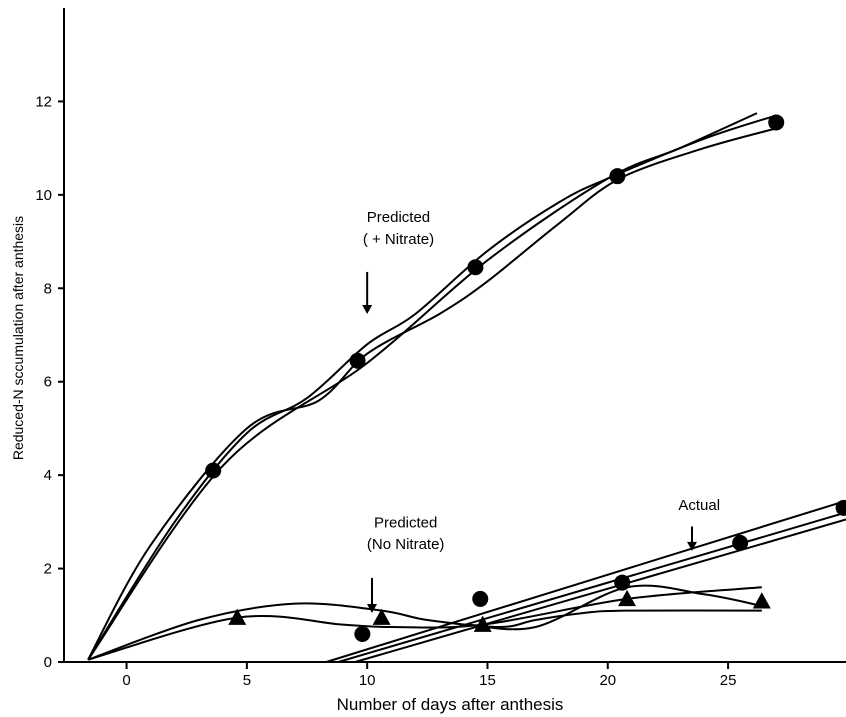  What do you see at coordinates (247, 680) in the screenshot?
I see `x-tick-label: 5` at bounding box center [247, 680].